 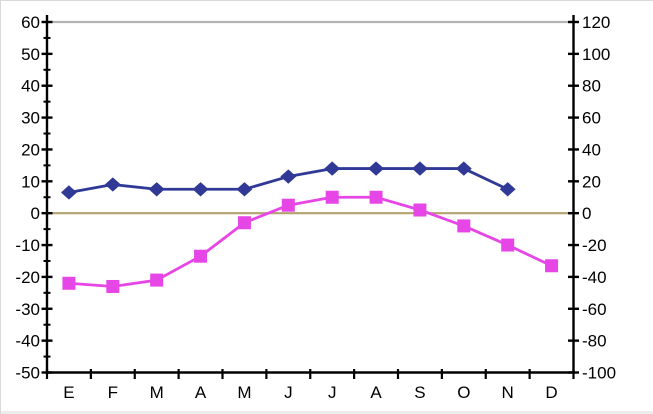 What do you see at coordinates (113, 392) in the screenshot?
I see `x-axis-month-label: F` at bounding box center [113, 392].